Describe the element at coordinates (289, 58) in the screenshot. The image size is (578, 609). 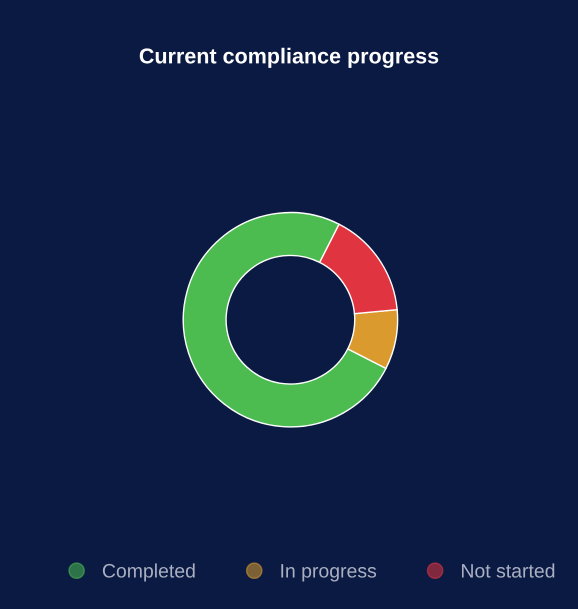
I see `chart-title: Current compliance progress` at that location.